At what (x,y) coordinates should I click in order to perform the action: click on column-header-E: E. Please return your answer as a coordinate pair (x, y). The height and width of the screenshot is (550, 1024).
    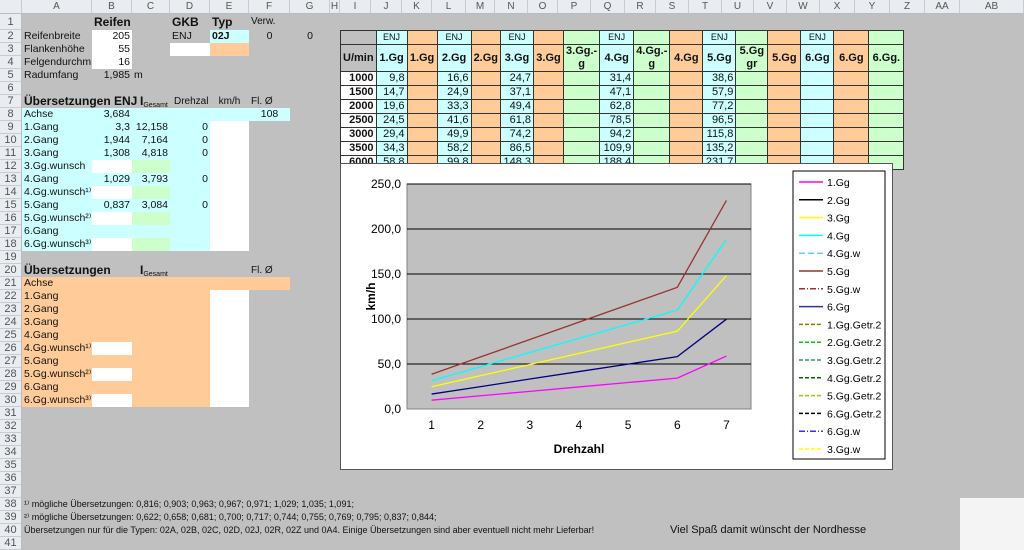
    Looking at the image, I should click on (229, 7).